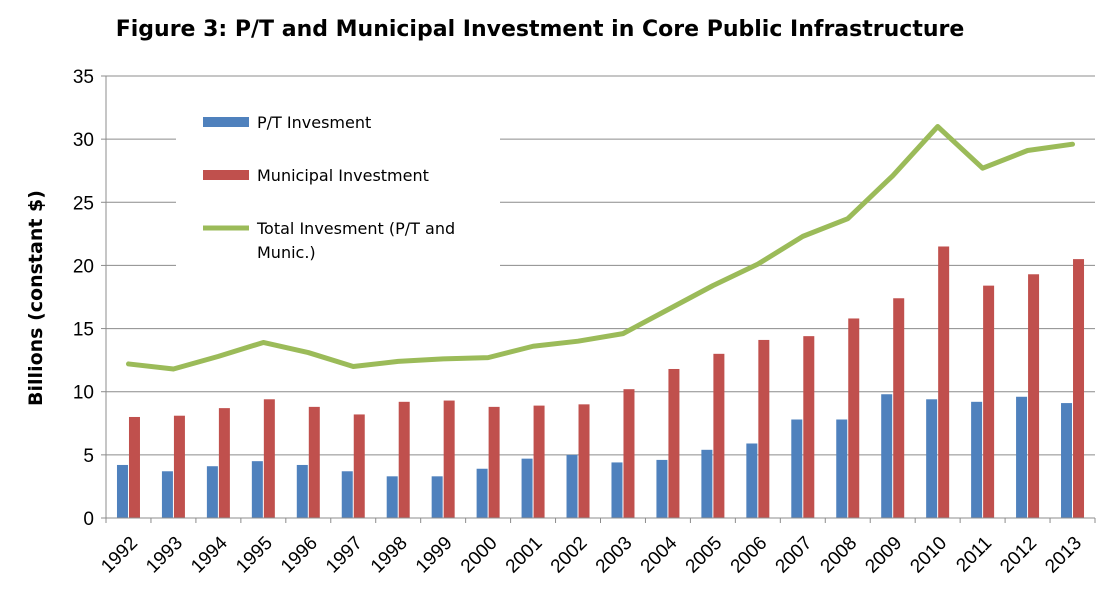 The image size is (1109, 596). I want to click on municipal-investment-bar-1998, so click(404, 459).